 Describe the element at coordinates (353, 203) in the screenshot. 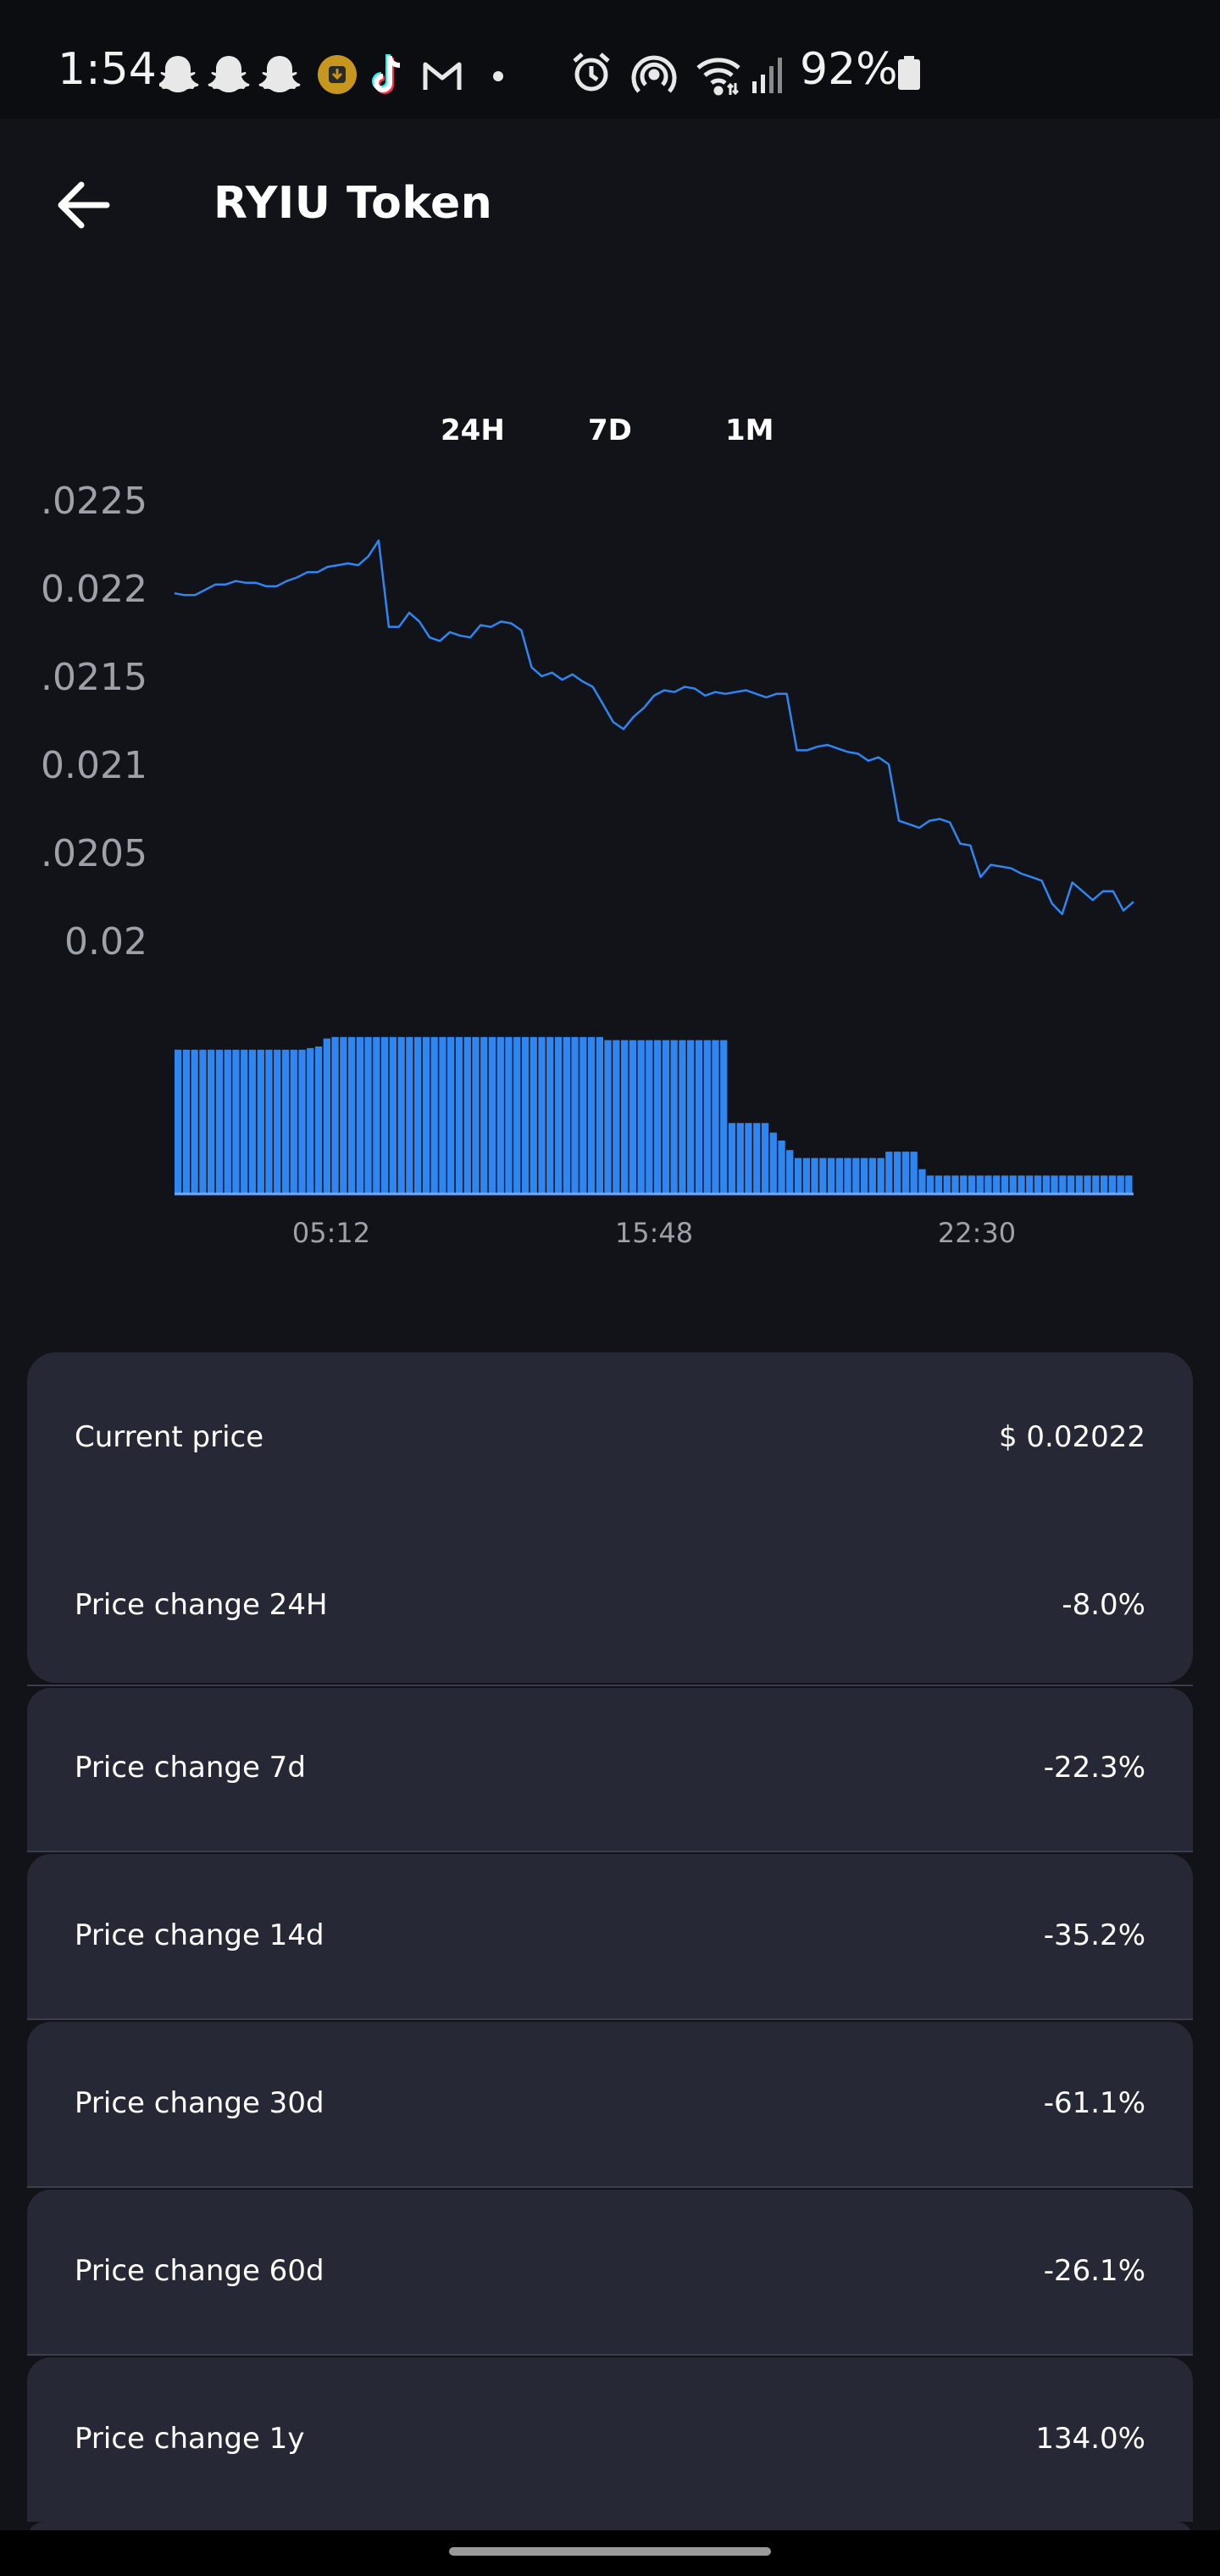

I see `page-title: RYIU Token` at that location.